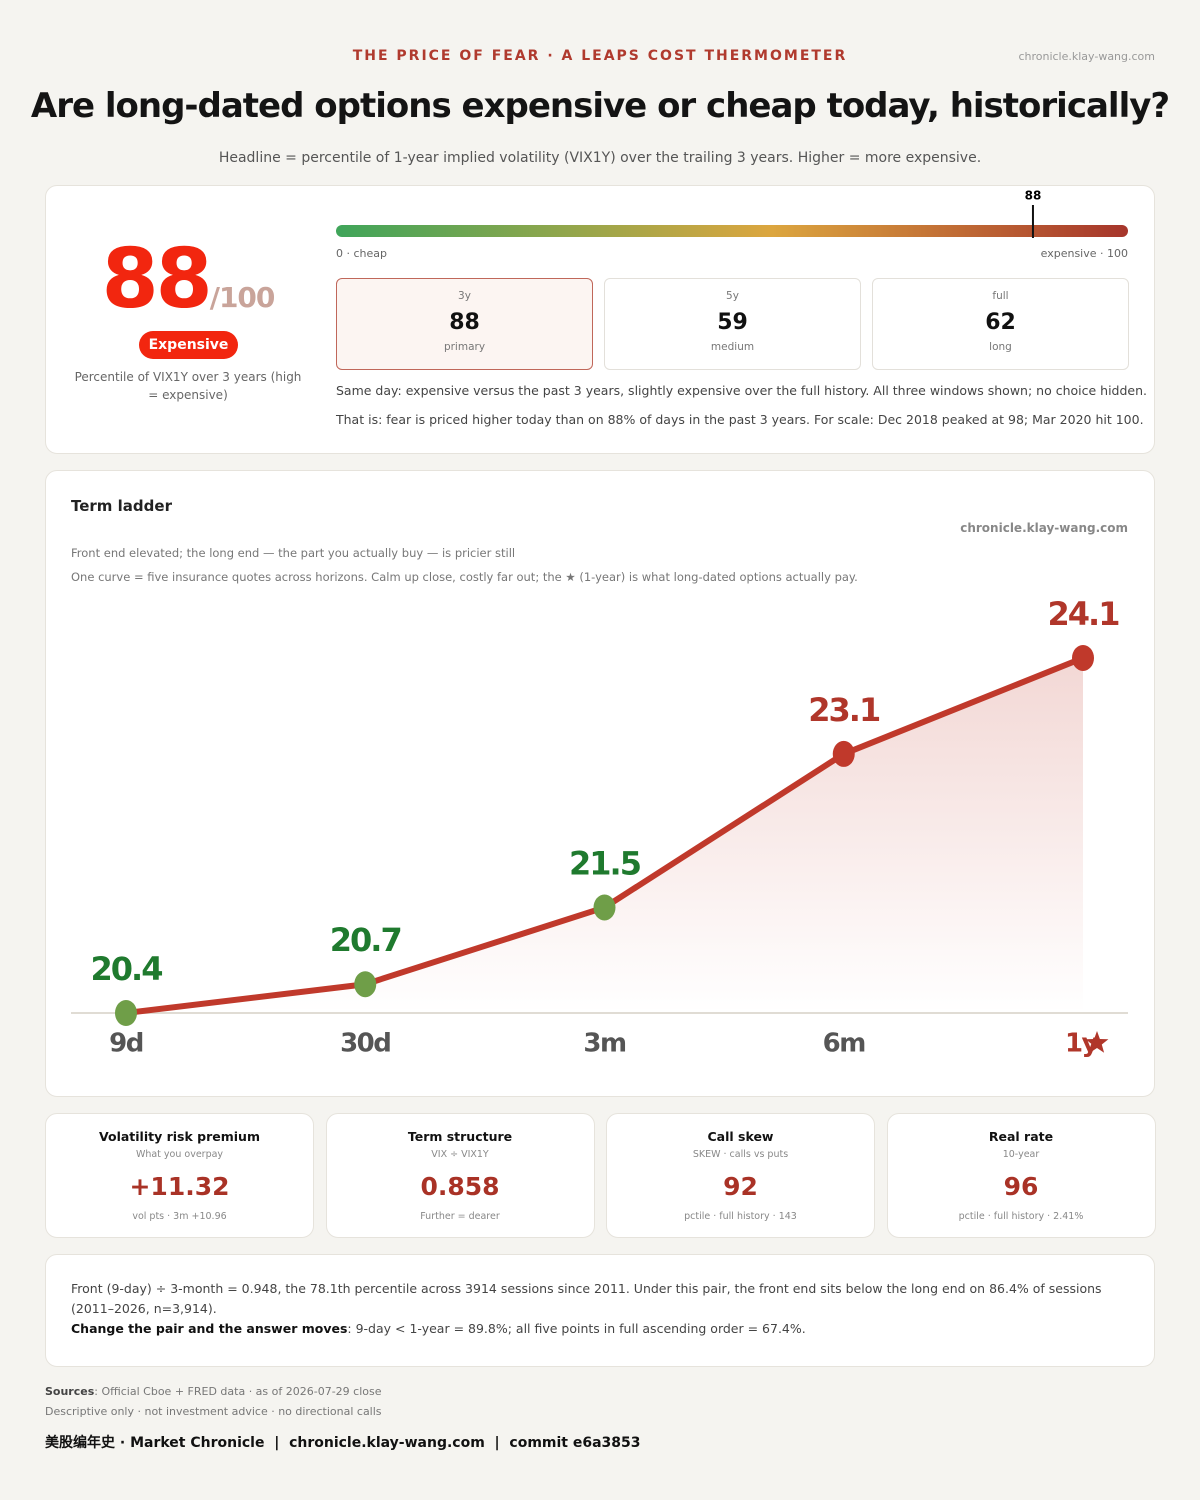  I want to click on value-label: 24.1, so click(1084, 614).